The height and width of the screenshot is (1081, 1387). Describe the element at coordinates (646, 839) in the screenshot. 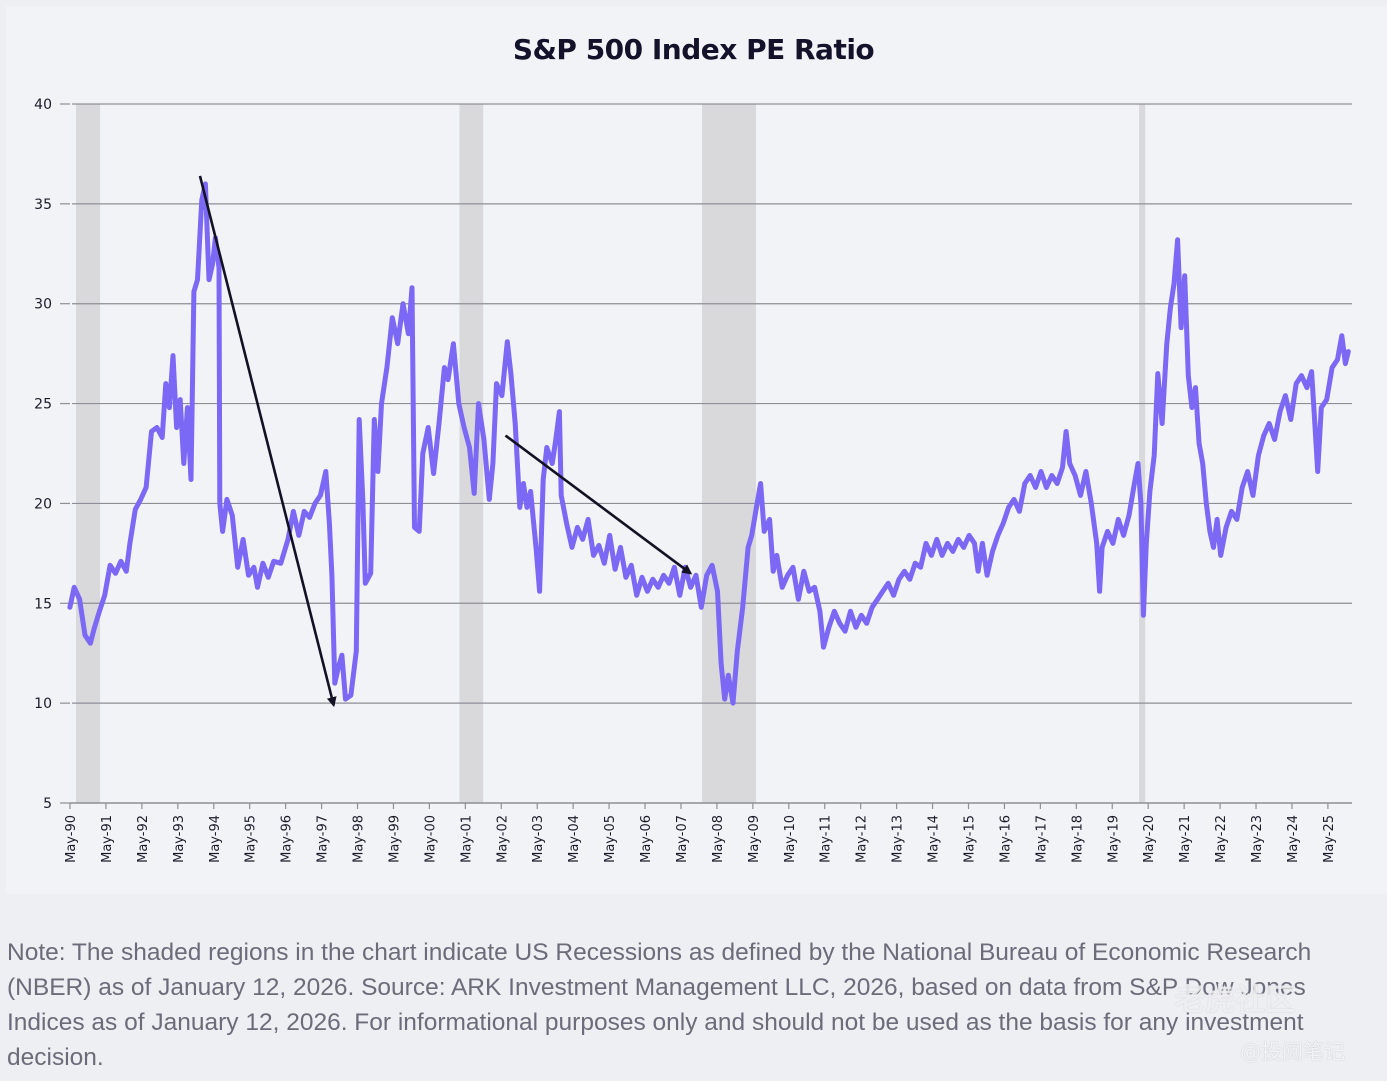

I see `x-tick-label: May-06` at that location.